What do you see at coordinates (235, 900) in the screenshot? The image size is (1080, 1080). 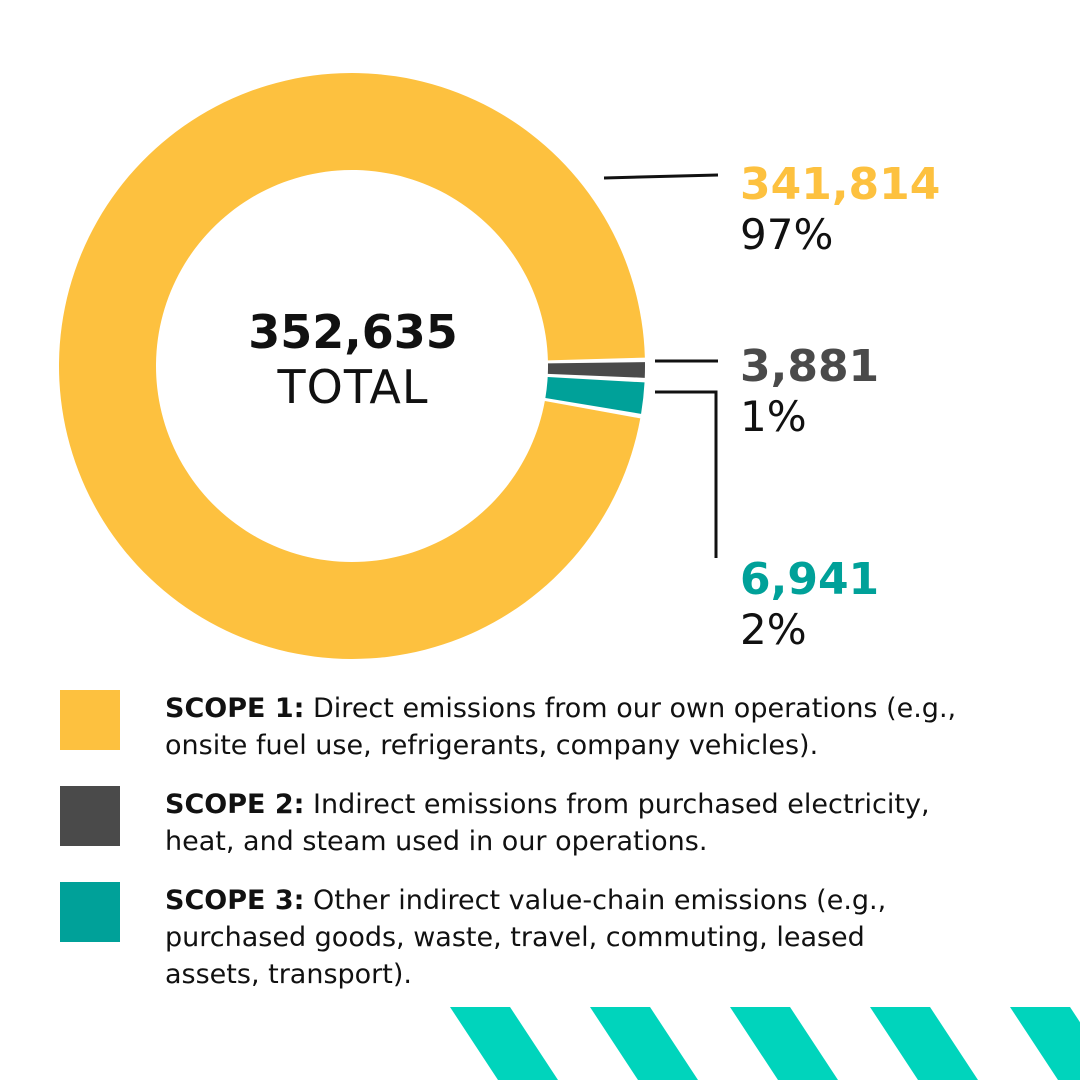 I see `scope-3-title: SCOPE 3:` at bounding box center [235, 900].